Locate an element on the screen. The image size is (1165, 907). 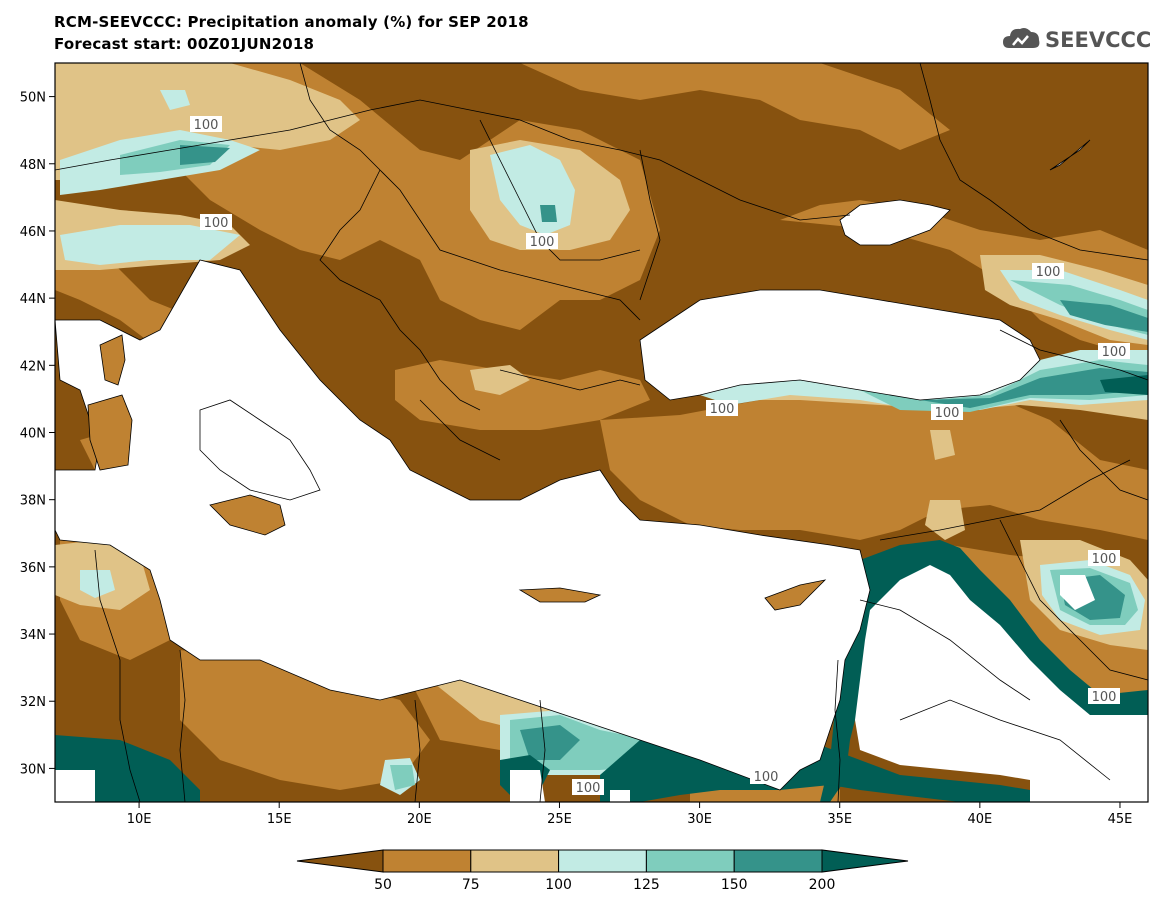
y-tick-label: 32N is located at coordinates (33, 702).